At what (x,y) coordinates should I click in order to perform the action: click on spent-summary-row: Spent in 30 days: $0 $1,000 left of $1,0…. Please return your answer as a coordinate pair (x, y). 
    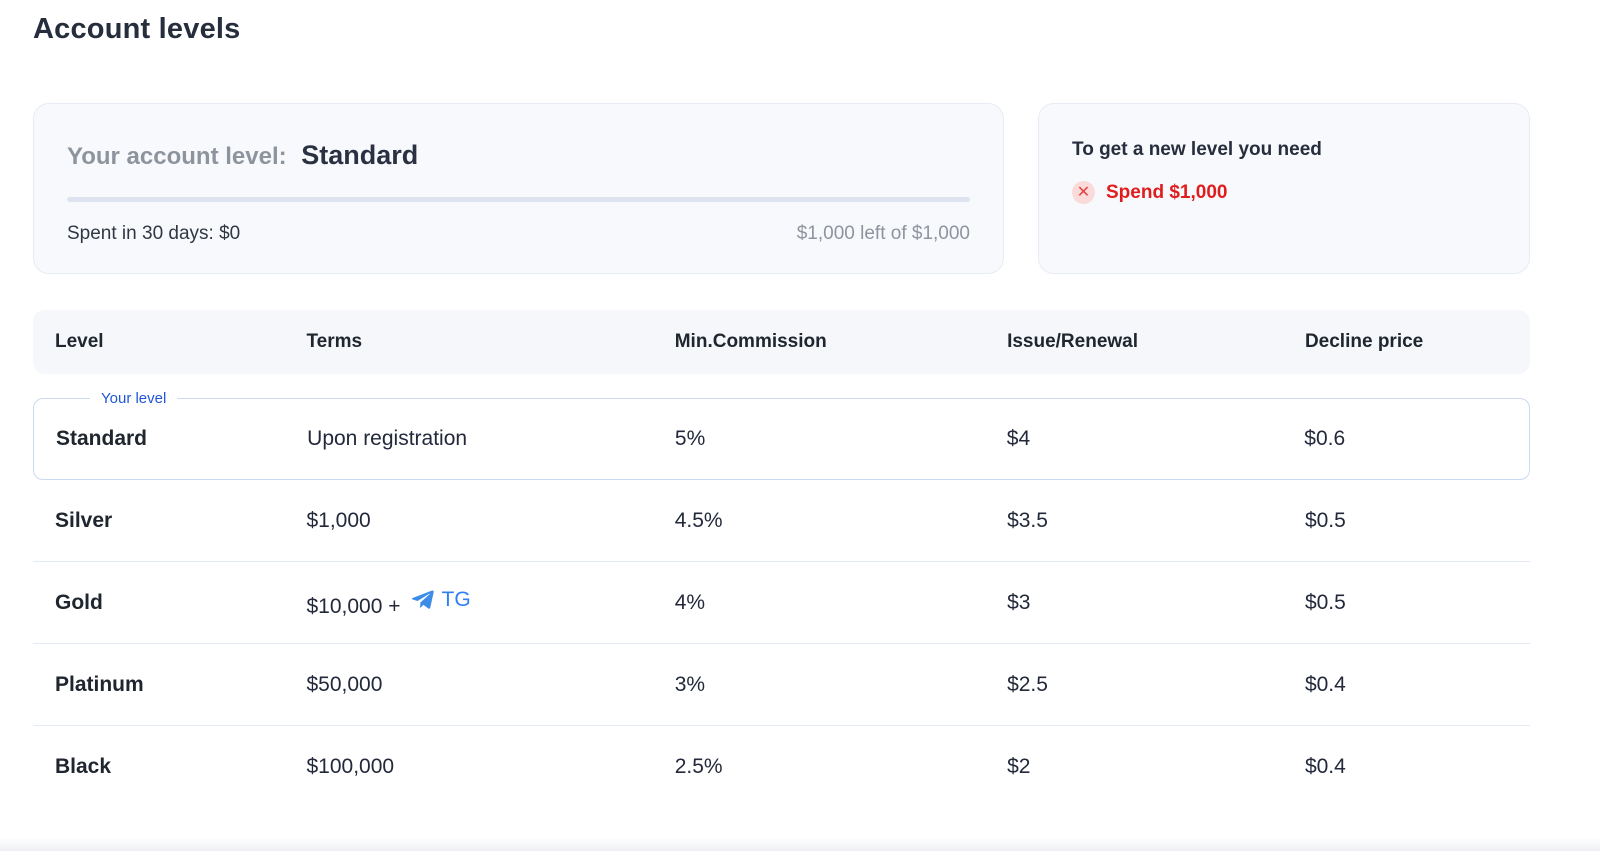
    Looking at the image, I should click on (518, 234).